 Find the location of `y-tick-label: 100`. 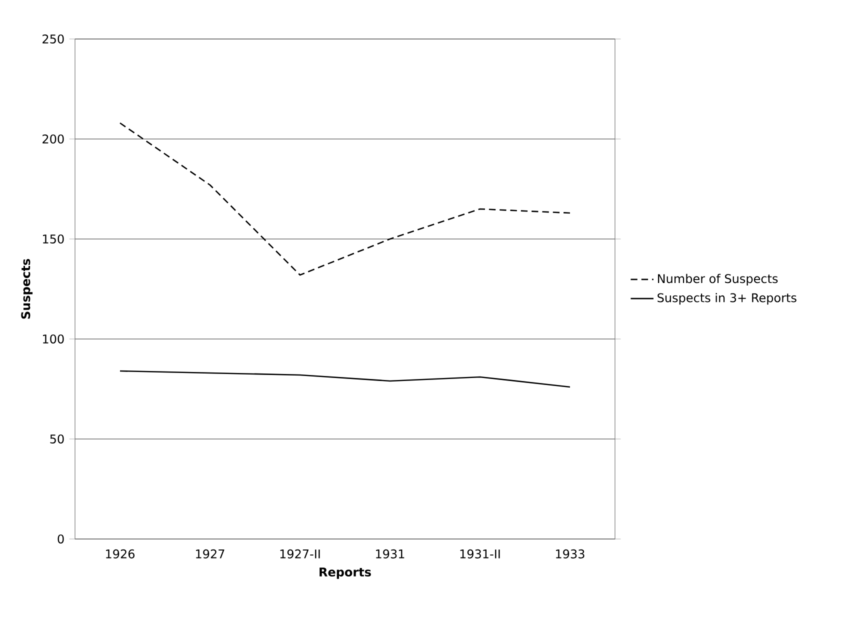

y-tick-label: 100 is located at coordinates (53, 339).